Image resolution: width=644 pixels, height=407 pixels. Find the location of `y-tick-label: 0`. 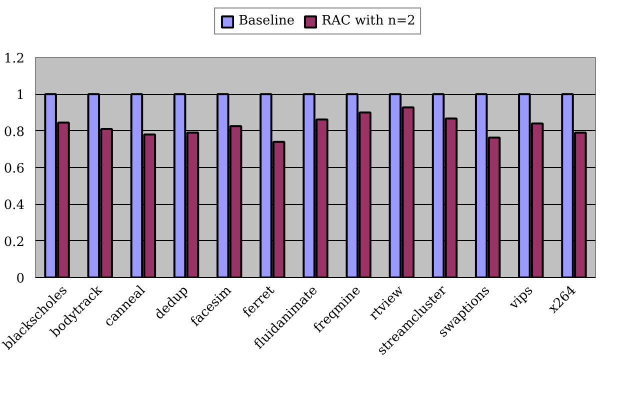

y-tick-label: 0 is located at coordinates (20, 279).